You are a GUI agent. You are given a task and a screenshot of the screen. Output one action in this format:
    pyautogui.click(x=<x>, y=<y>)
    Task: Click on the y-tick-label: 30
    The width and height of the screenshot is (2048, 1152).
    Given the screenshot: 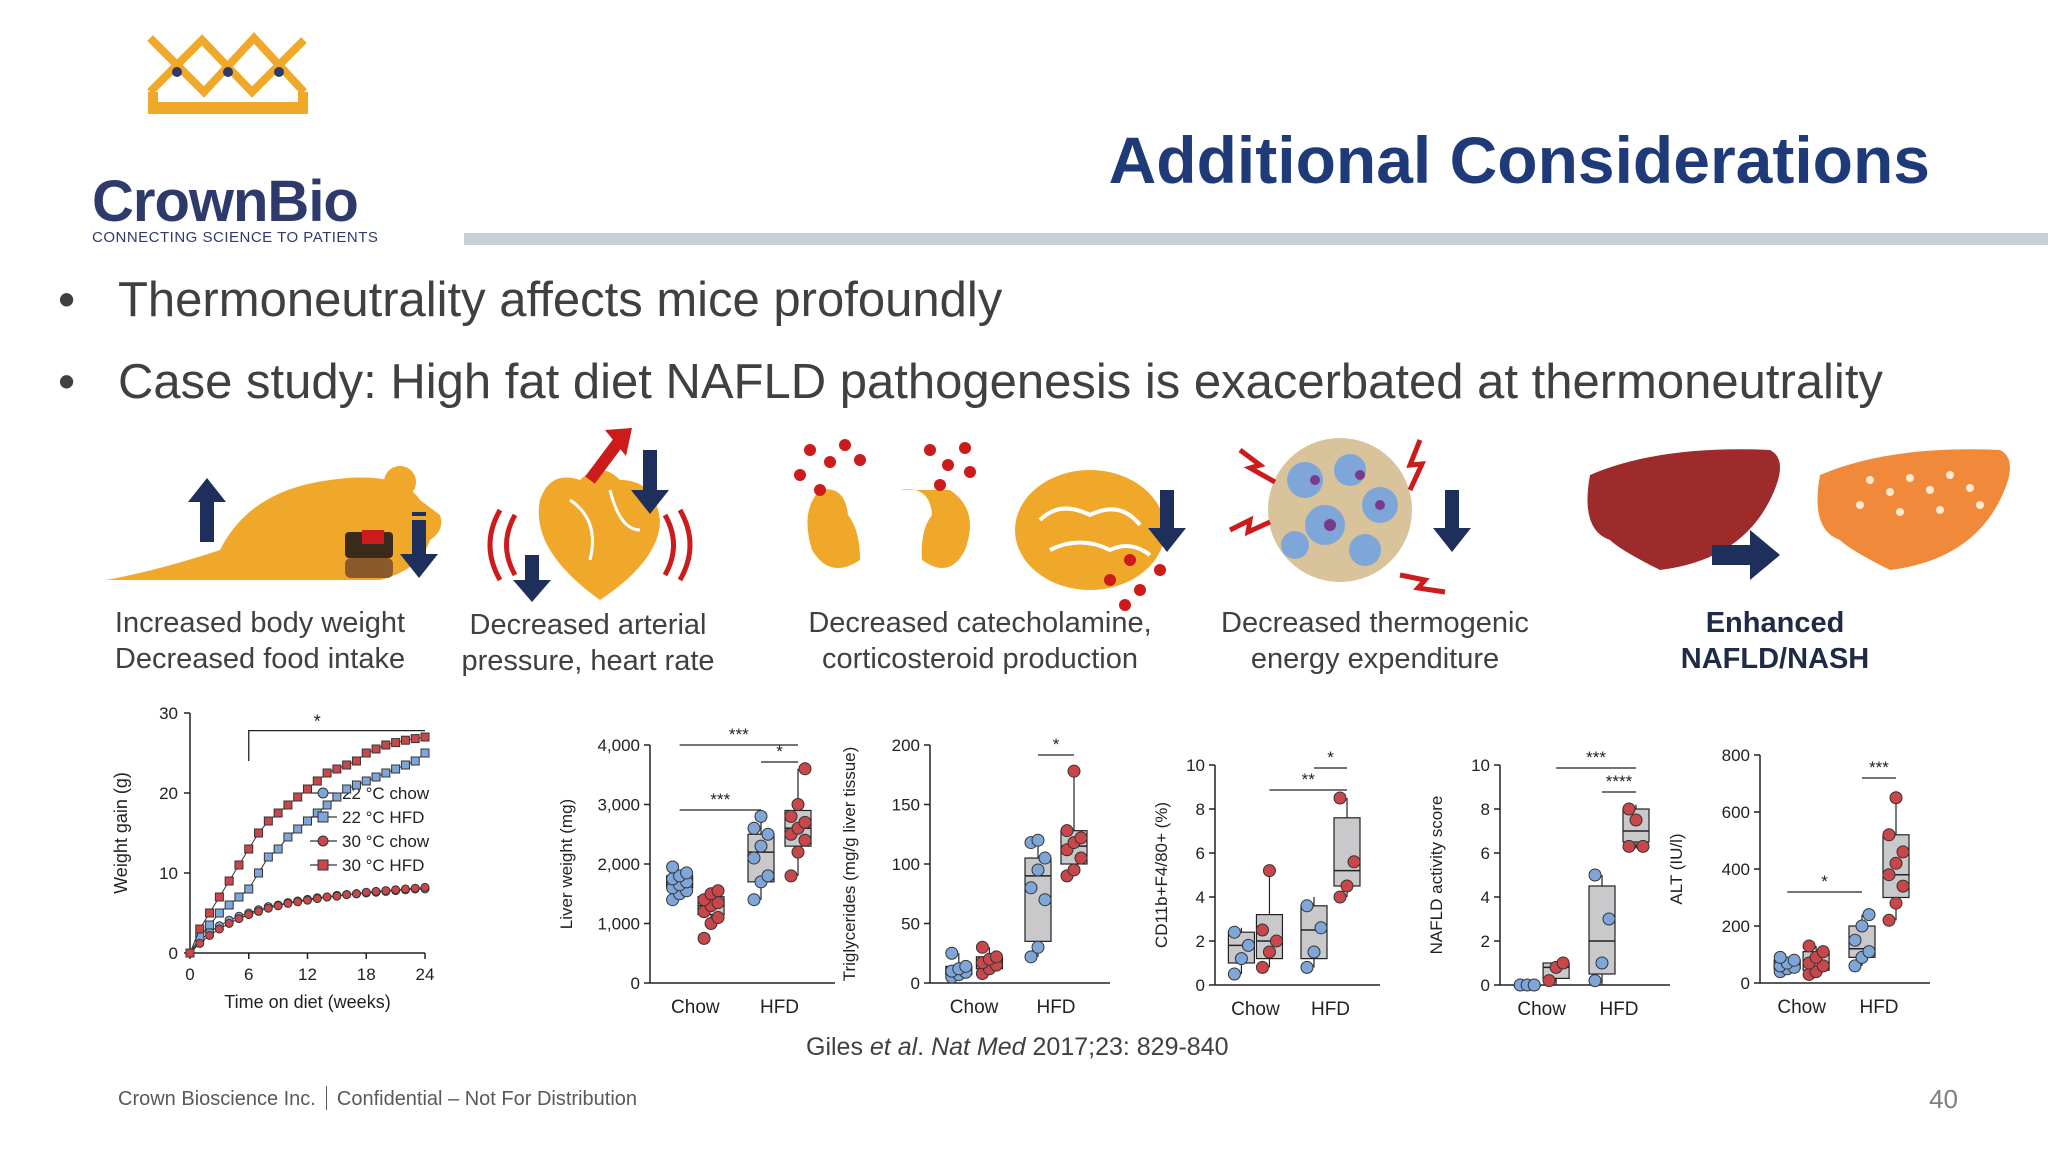 What is the action you would take?
    pyautogui.click(x=168, y=713)
    